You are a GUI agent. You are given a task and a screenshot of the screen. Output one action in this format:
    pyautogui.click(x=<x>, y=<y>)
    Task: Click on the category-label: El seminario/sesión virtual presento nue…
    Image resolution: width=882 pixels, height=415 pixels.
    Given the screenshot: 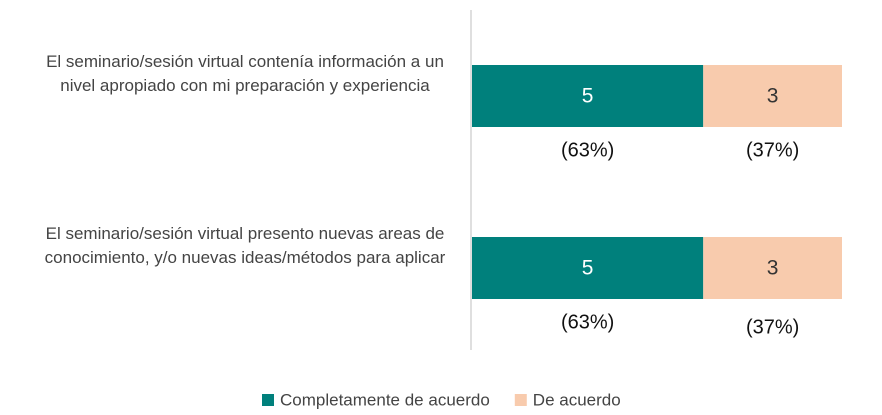 What is the action you would take?
    pyautogui.click(x=245, y=245)
    